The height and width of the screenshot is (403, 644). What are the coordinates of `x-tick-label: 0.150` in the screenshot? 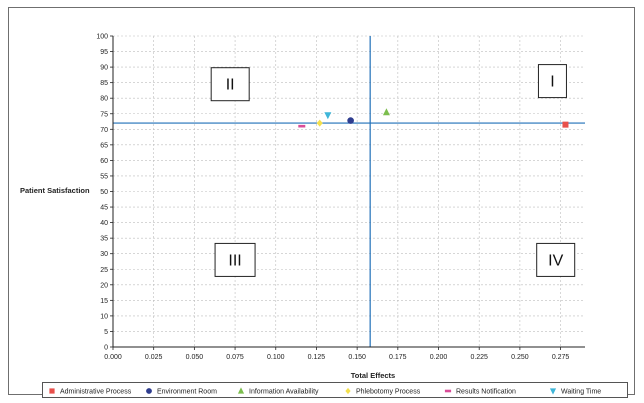 It's located at (357, 357).